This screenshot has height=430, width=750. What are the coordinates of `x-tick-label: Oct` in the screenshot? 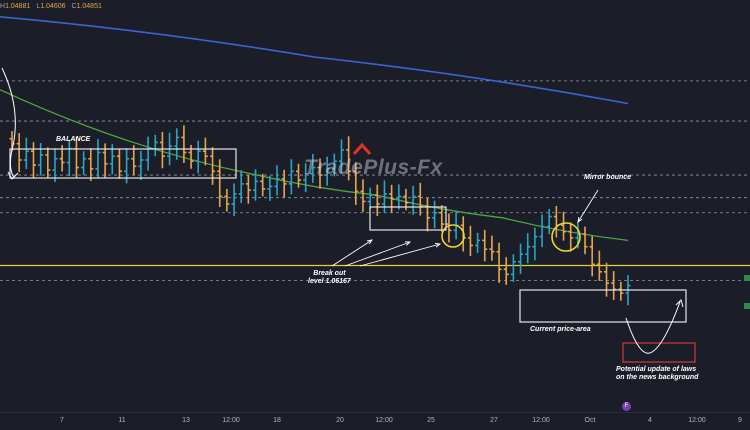 It's located at (590, 420).